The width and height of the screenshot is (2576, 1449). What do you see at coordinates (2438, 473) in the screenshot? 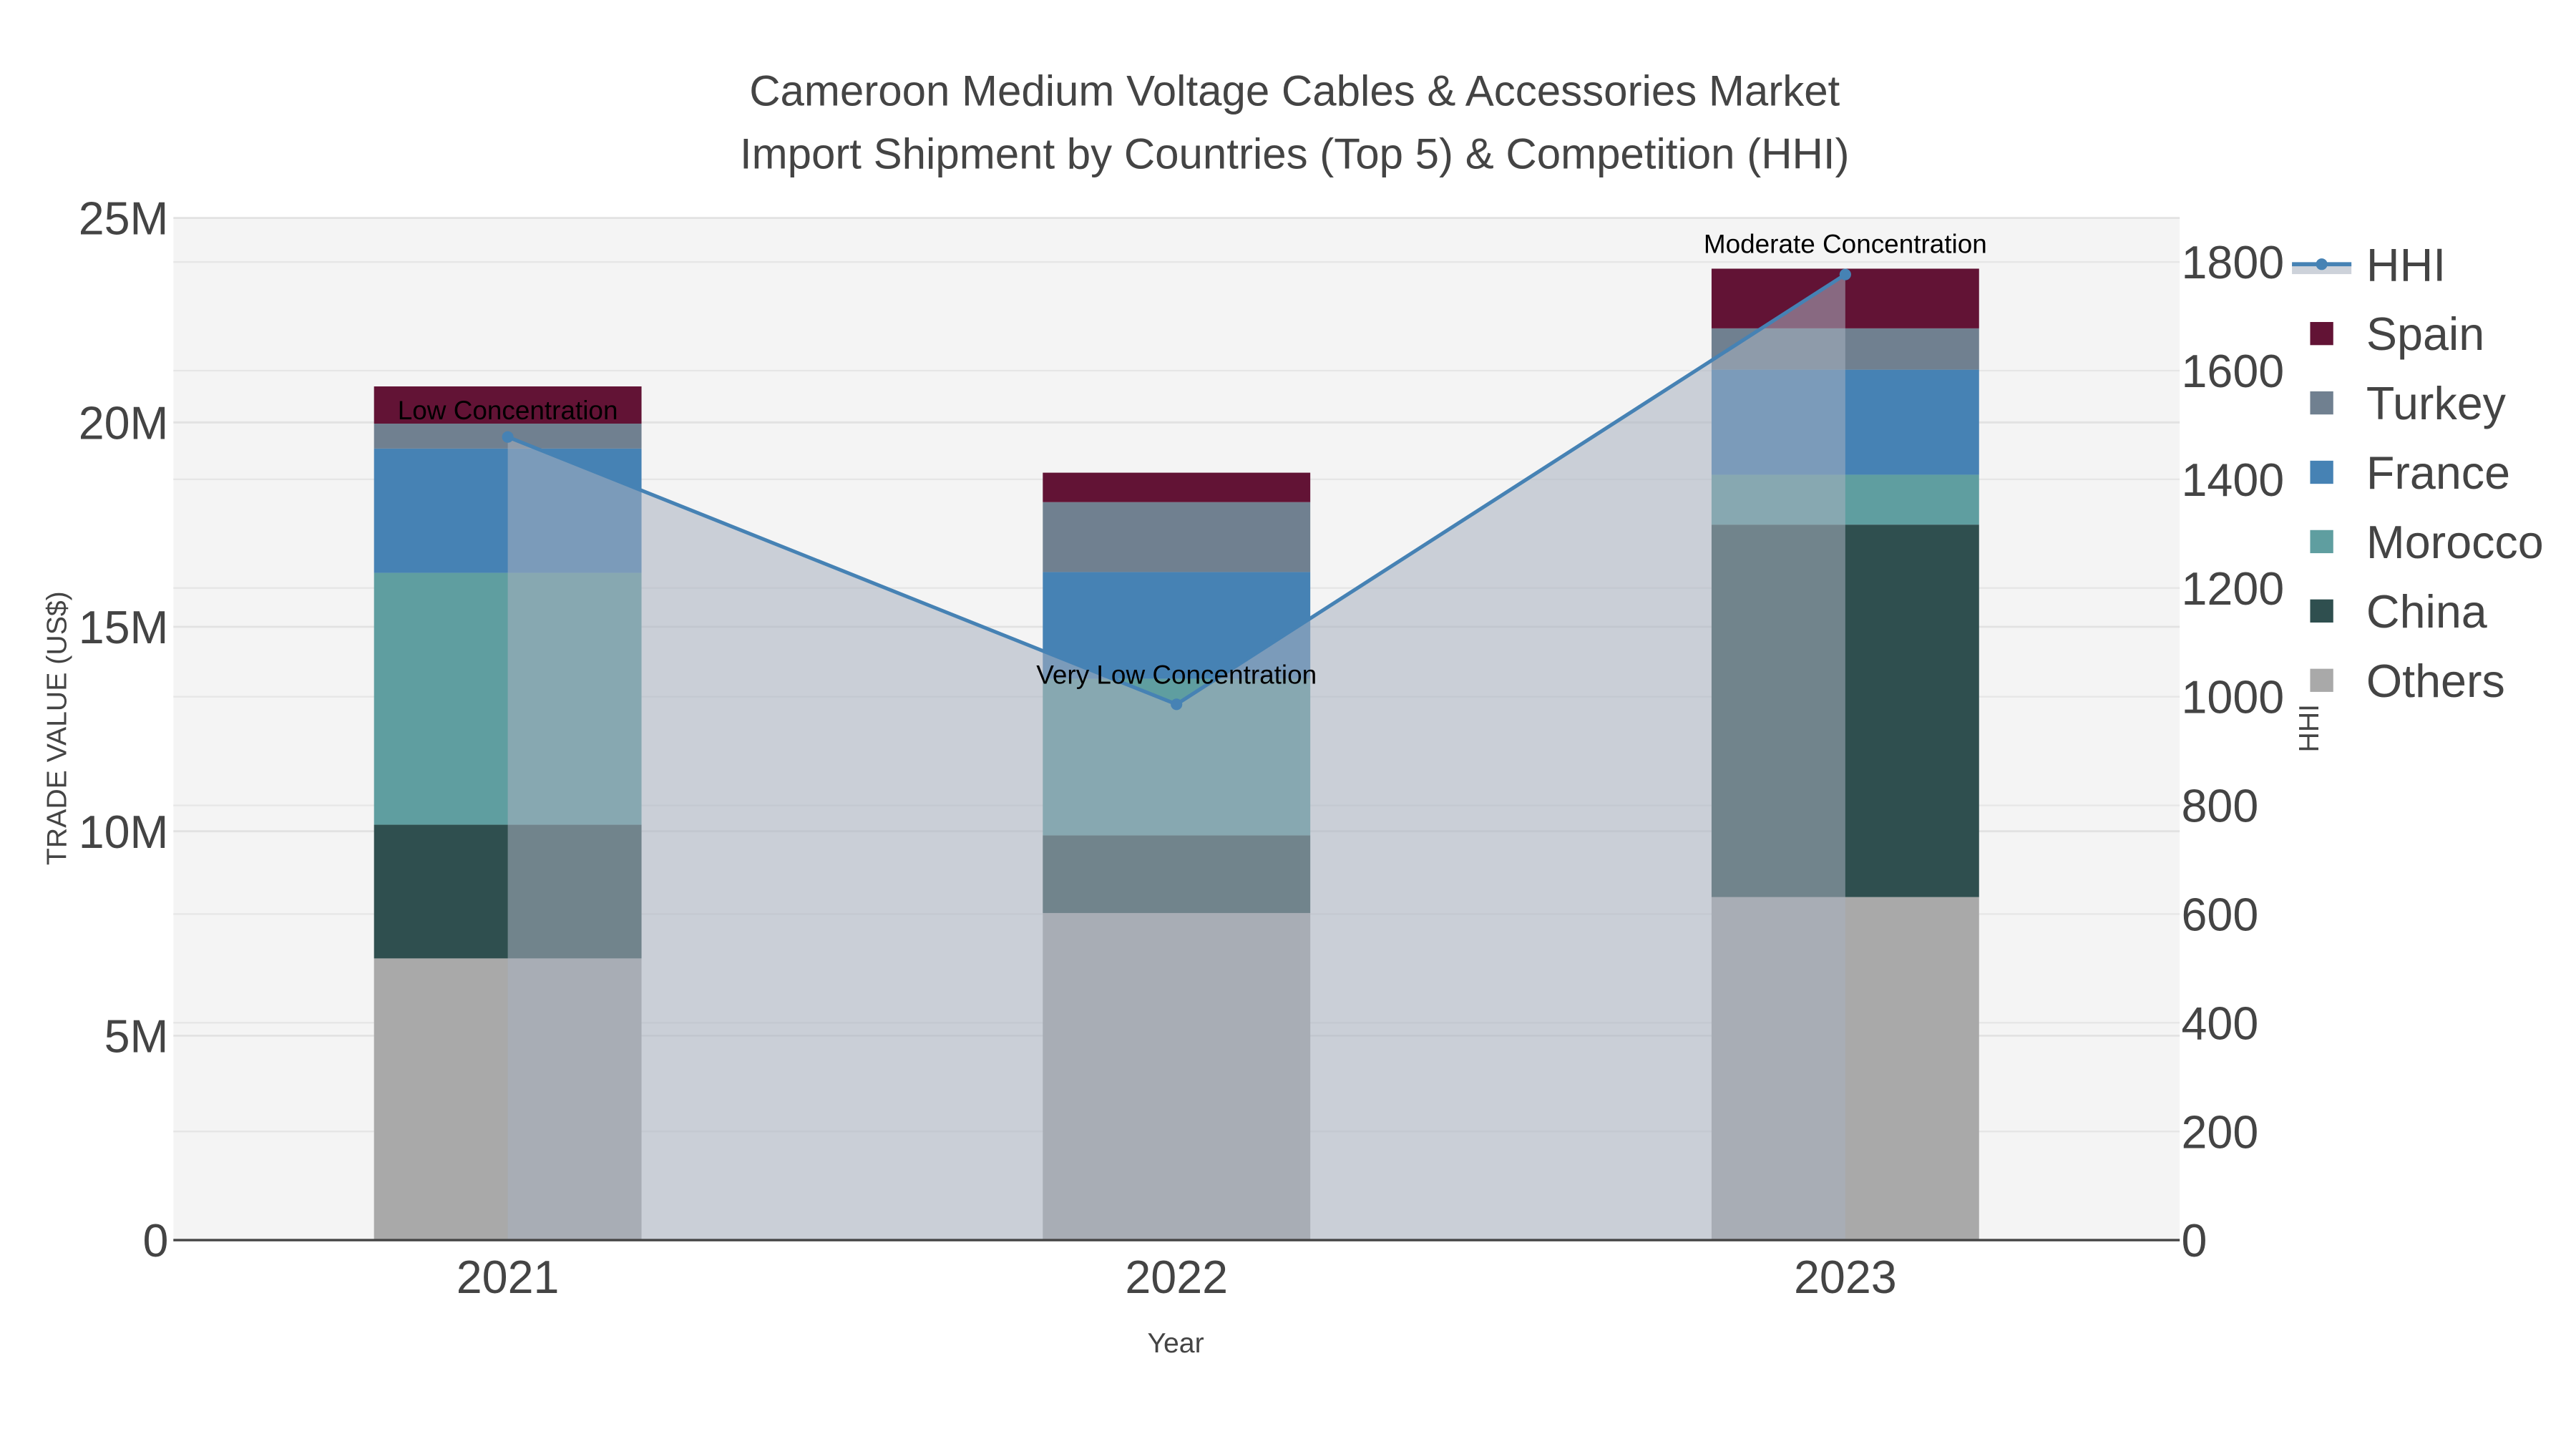
I see `legend-label-france: France` at bounding box center [2438, 473].